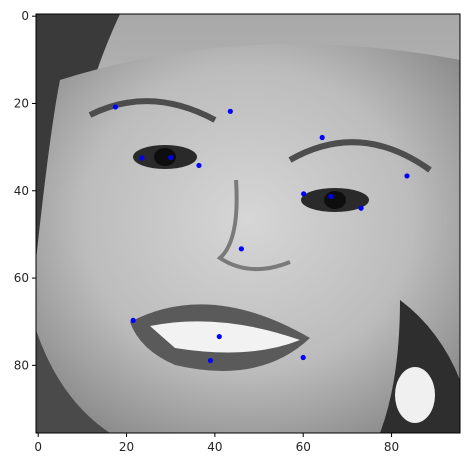 This screenshot has height=469, width=470. Describe the element at coordinates (391, 447) in the screenshot. I see `x-tick-label: 80` at that location.